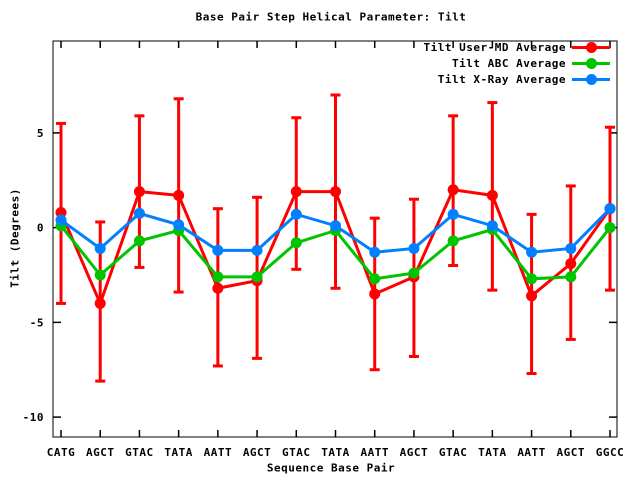 This screenshot has width=640, height=480. Describe the element at coordinates (33, 417) in the screenshot. I see `y-tick-label: -10` at that location.